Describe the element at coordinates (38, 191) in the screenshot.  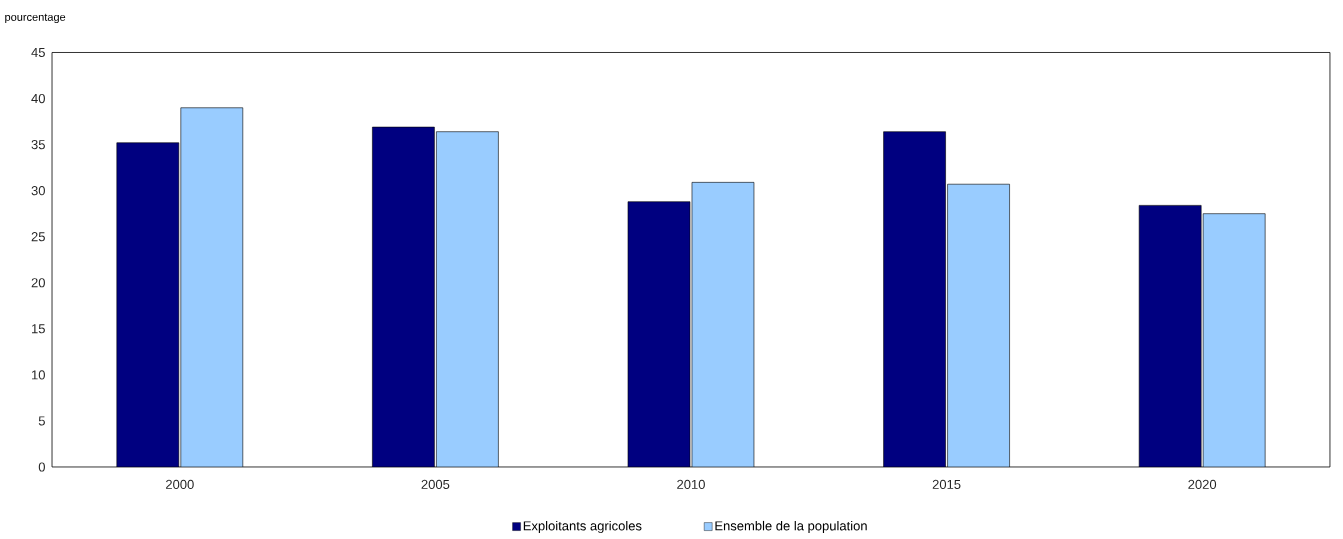
I see `y-tick-label: 30` at that location.